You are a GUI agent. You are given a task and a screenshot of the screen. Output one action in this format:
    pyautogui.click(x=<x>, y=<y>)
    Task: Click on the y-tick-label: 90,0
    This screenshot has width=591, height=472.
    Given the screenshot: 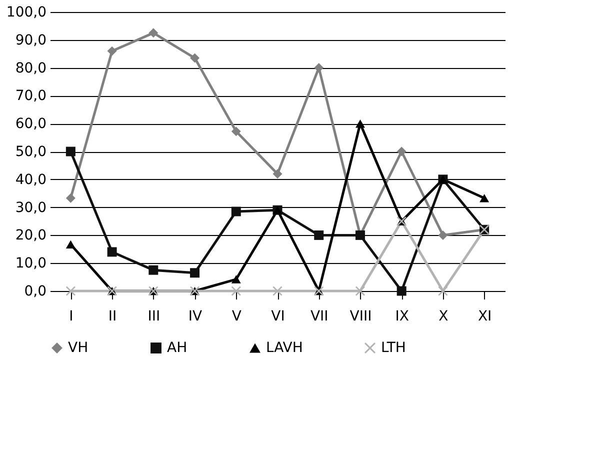 What is the action you would take?
    pyautogui.click(x=30, y=40)
    